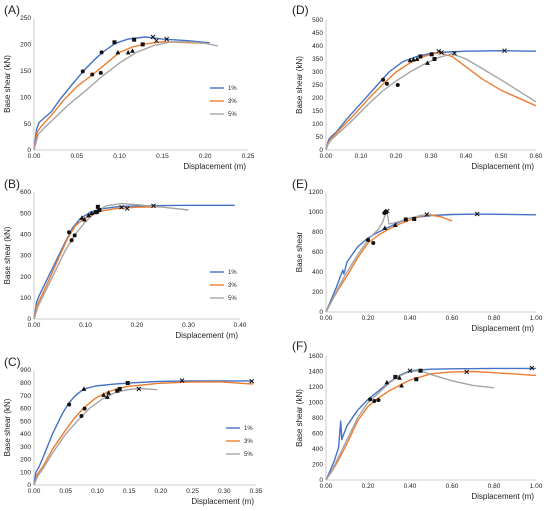  I want to click on panel-label: (E), so click(300, 184).